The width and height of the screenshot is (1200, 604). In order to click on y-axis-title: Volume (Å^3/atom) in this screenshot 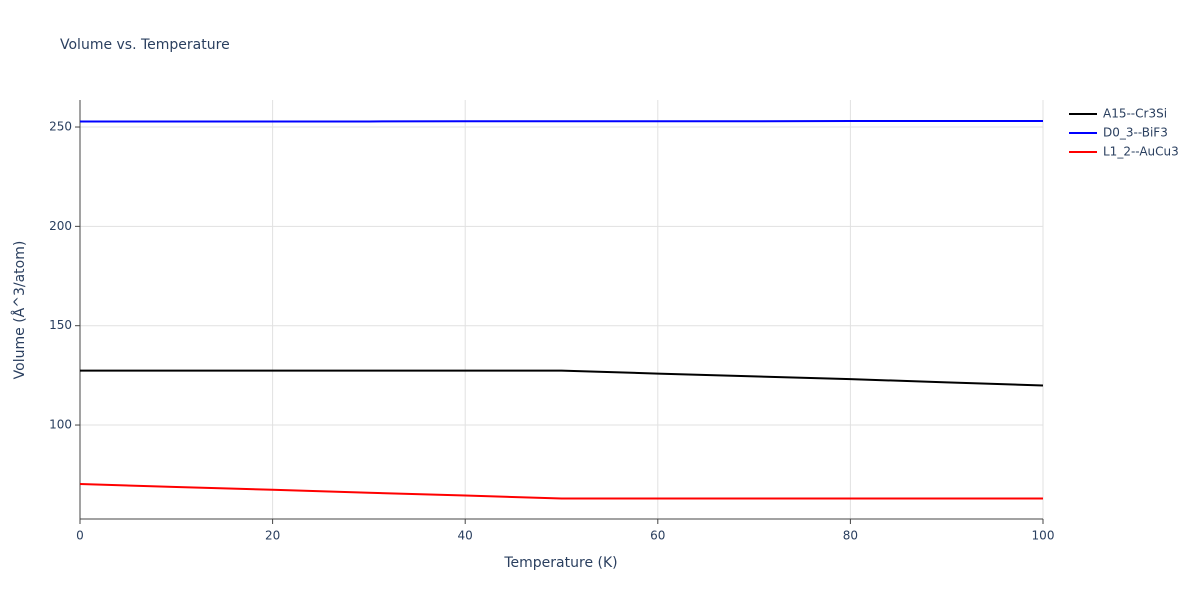, I will do `click(19, 310)`.